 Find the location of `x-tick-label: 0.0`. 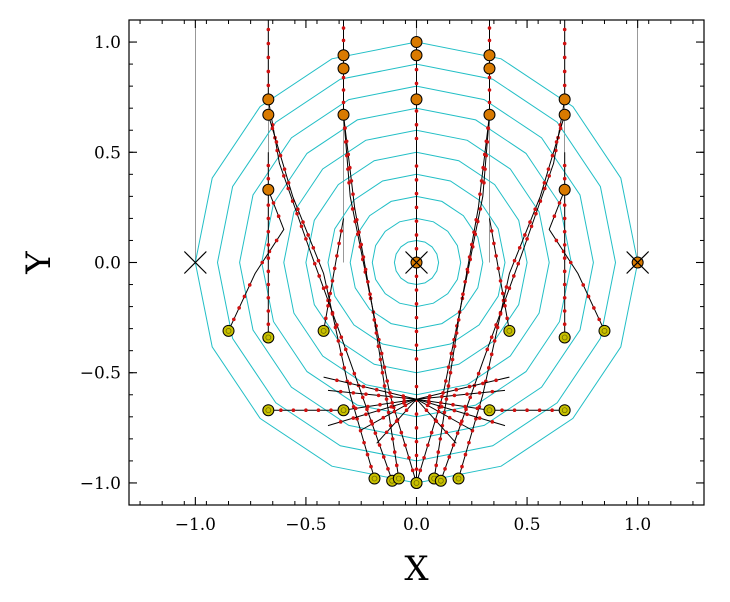

x-tick-label: 0.0 is located at coordinates (416, 525).